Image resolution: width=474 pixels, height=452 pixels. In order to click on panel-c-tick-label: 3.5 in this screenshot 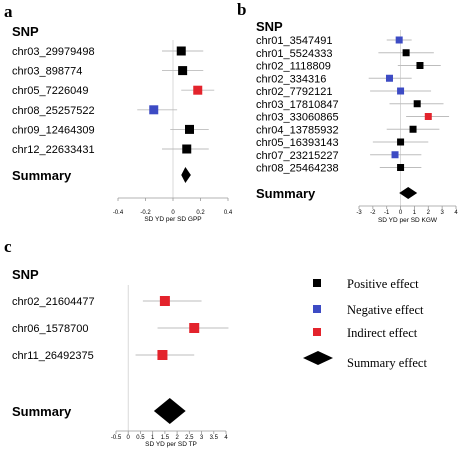, I will do `click(214, 438)`.